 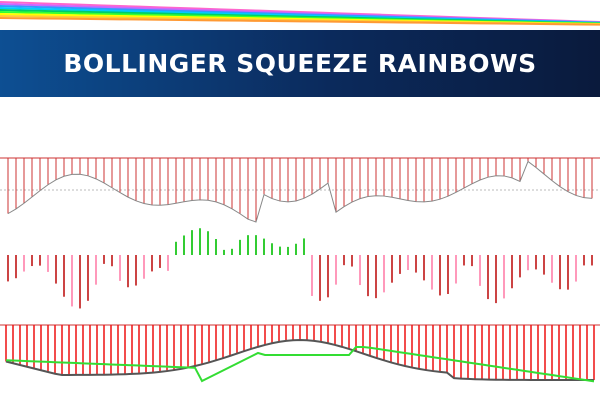 I want to click on banner-title: BOLLINGER SQUEEZE RAINBOWS, so click(x=300, y=63).